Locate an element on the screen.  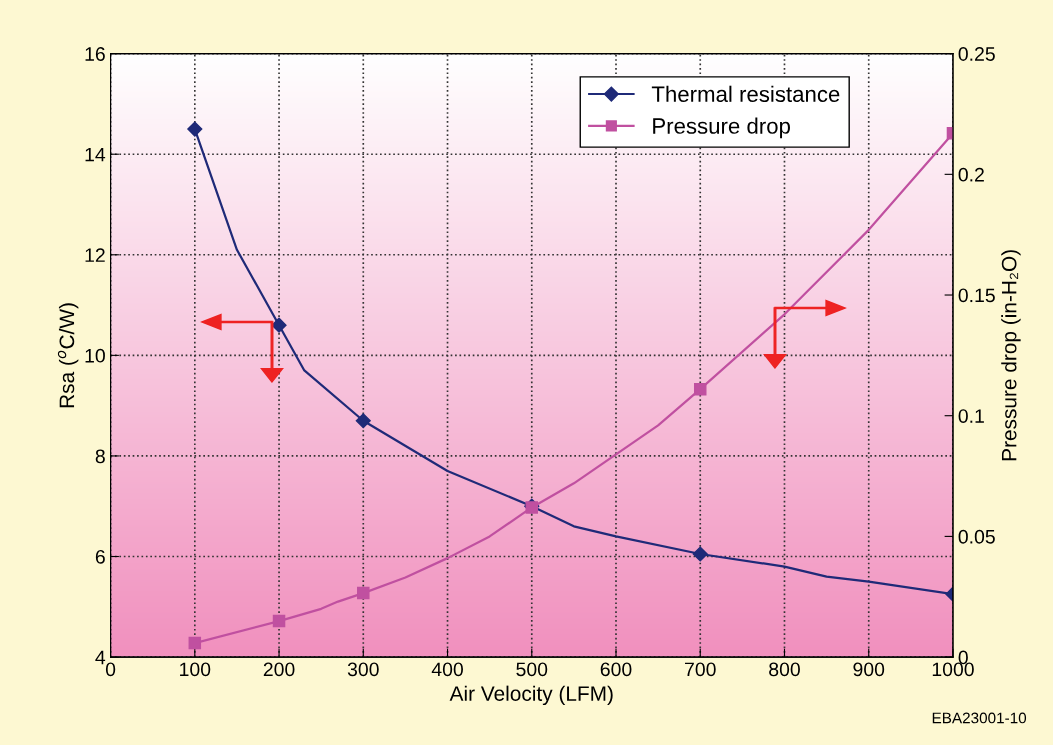
x-tick-label: 0 is located at coordinates (110, 669).